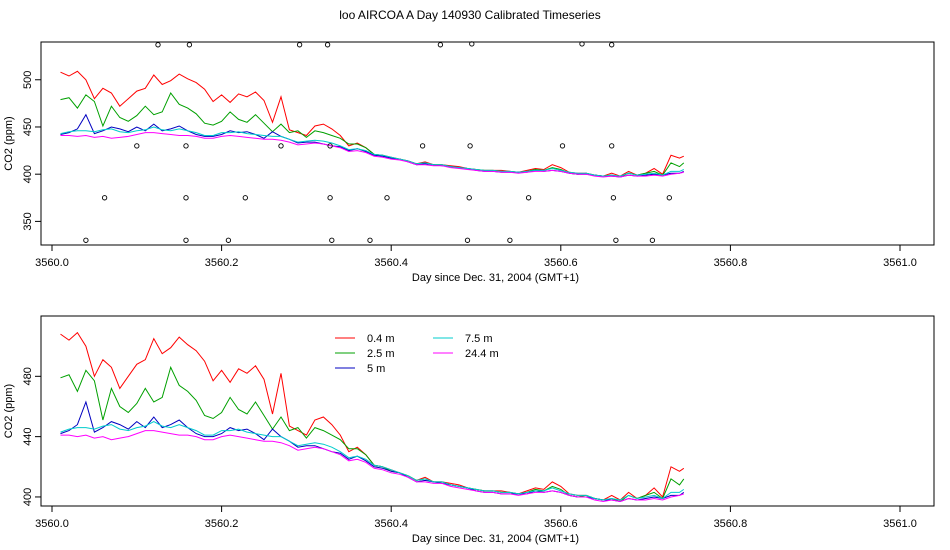  Describe the element at coordinates (28, 127) in the screenshot. I see `y-tick-label: 450` at that location.